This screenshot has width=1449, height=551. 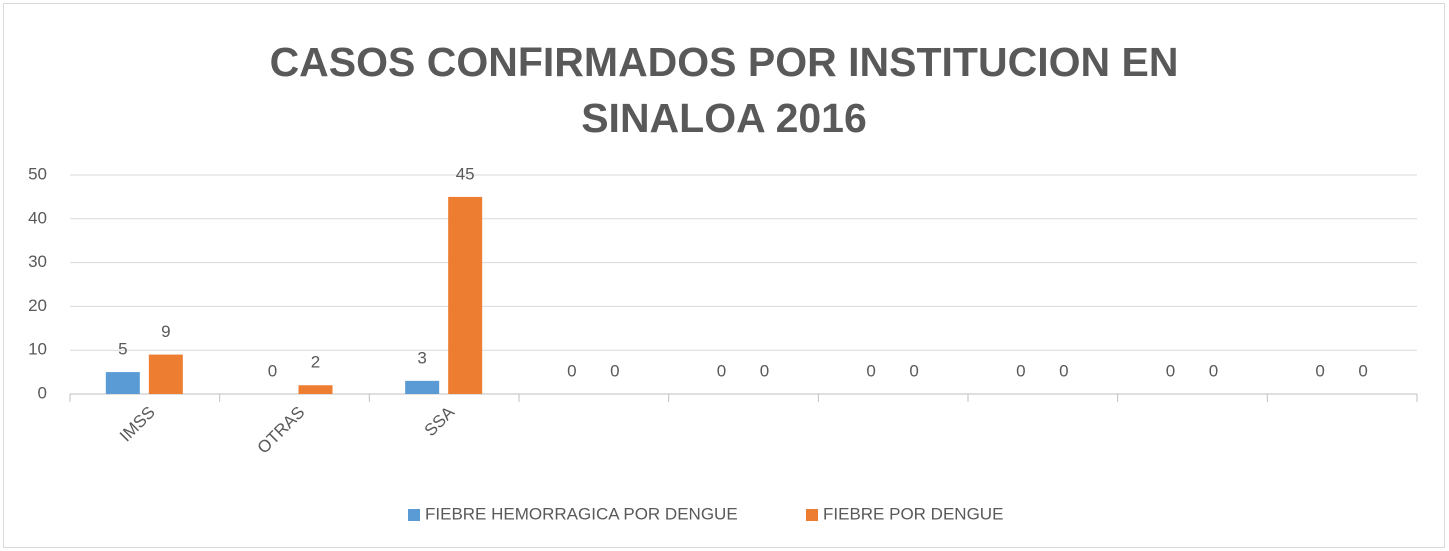 I want to click on y-tick-label: 10, so click(x=37, y=349).